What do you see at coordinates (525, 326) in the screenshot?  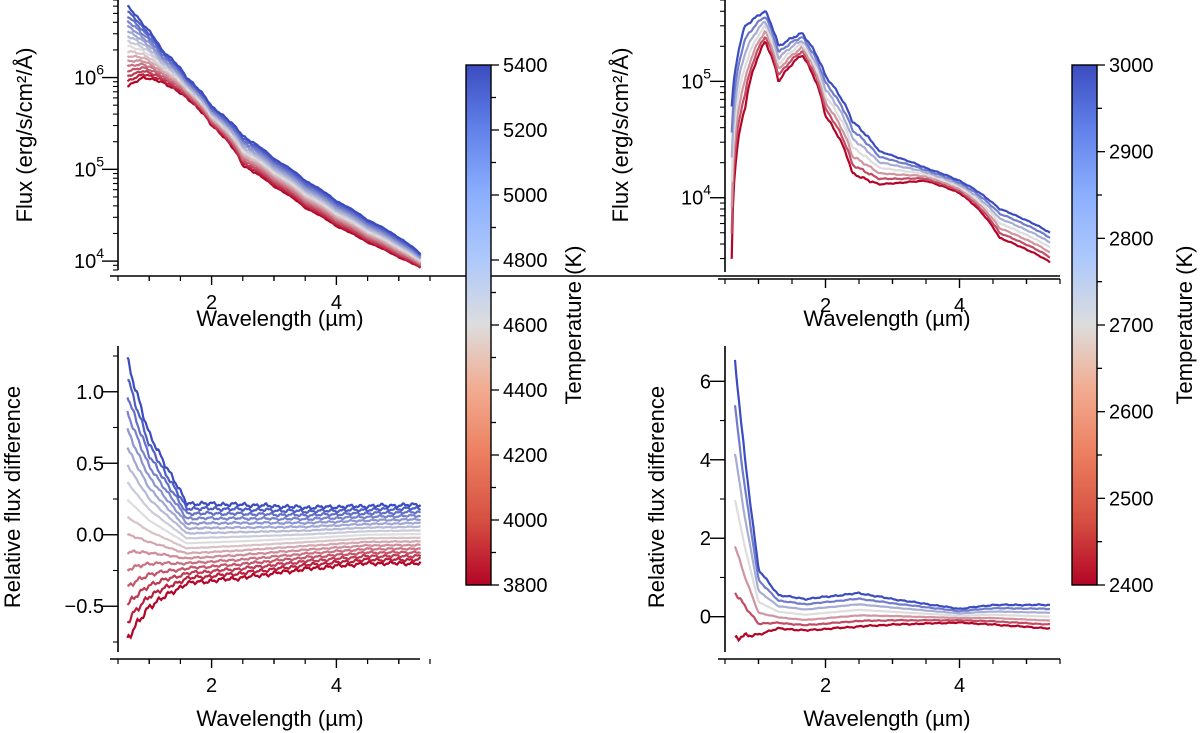 I see `colorbar-tick-label: 4600` at bounding box center [525, 326].